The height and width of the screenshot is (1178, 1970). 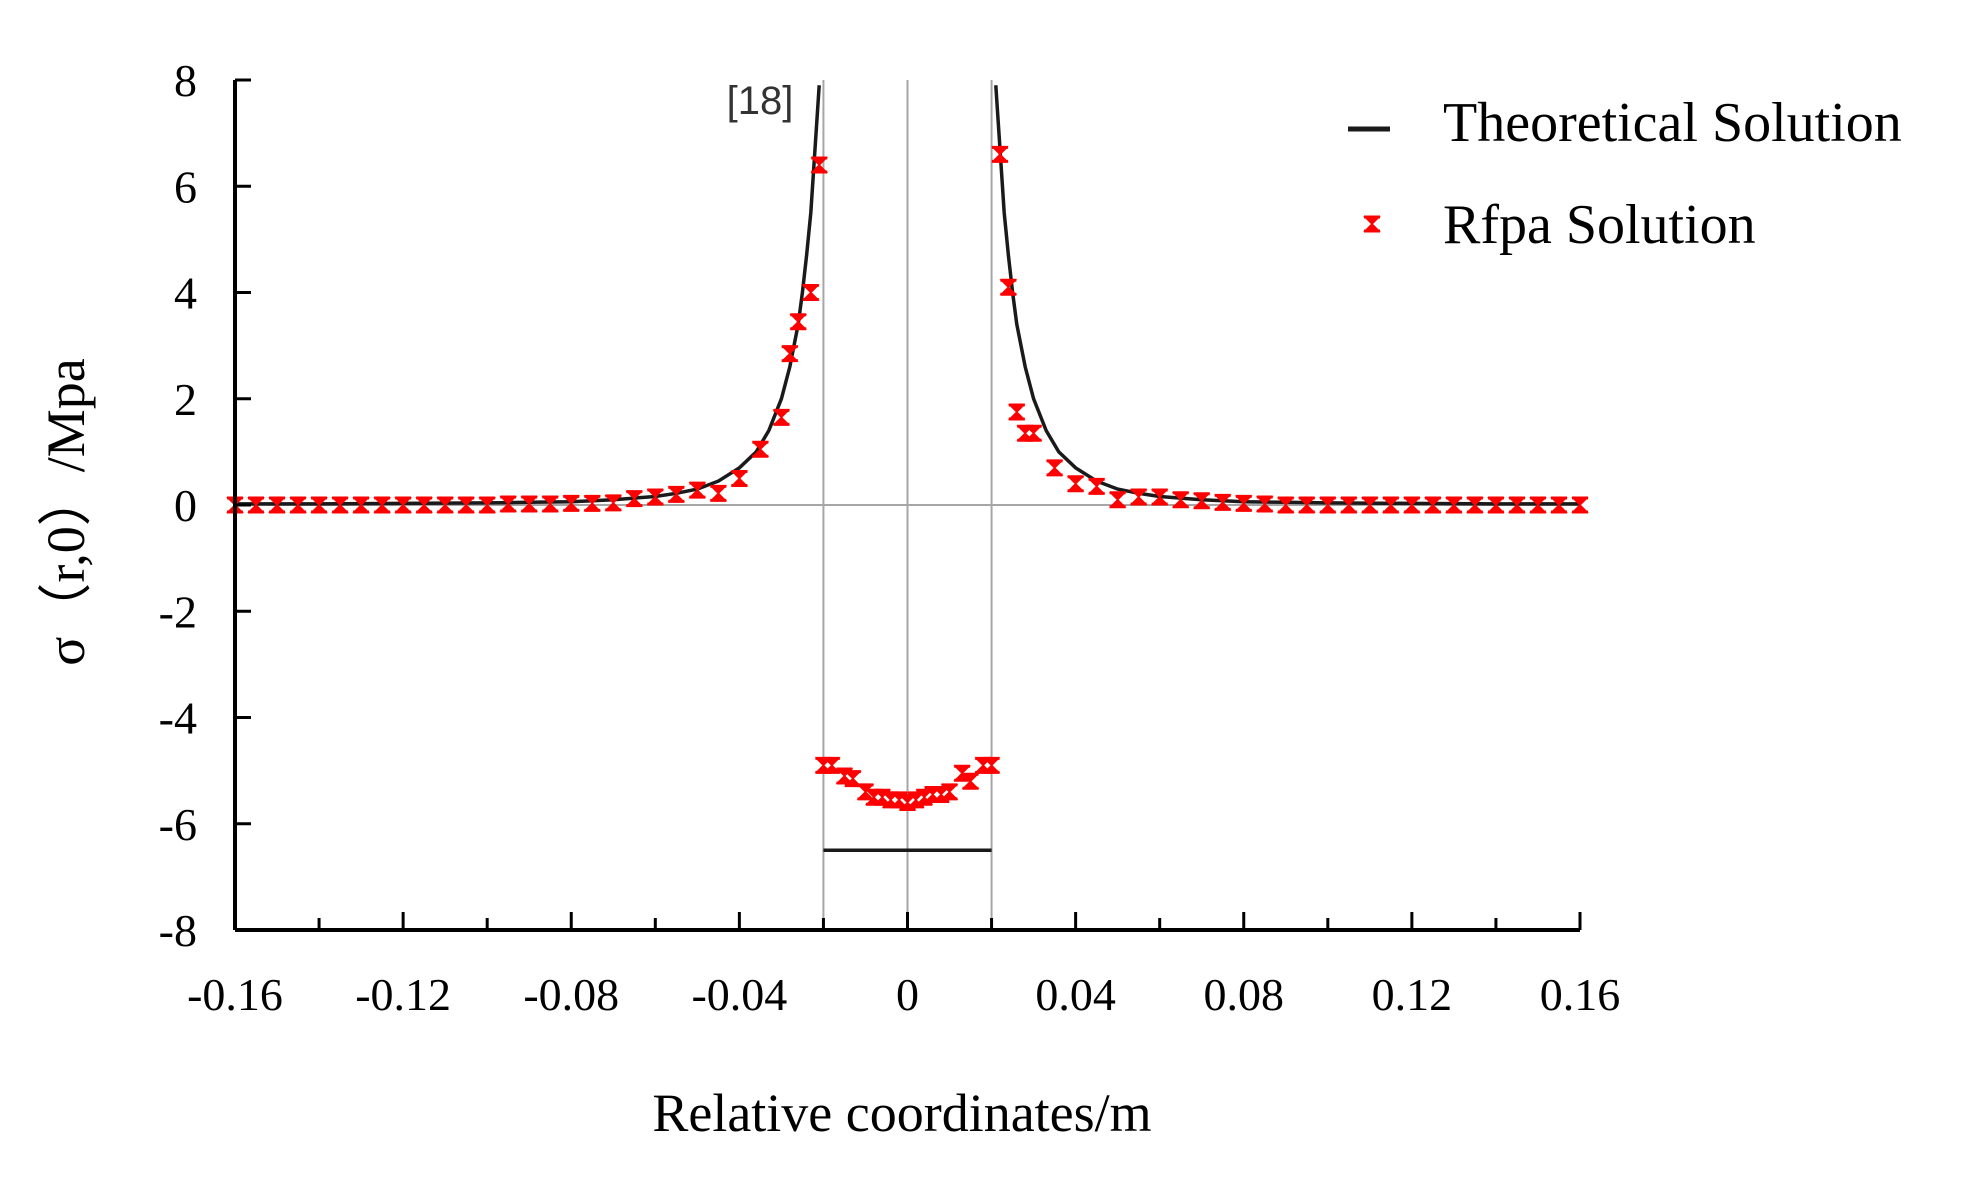 What do you see at coordinates (185, 80) in the screenshot?
I see `y-tick-label: 8` at bounding box center [185, 80].